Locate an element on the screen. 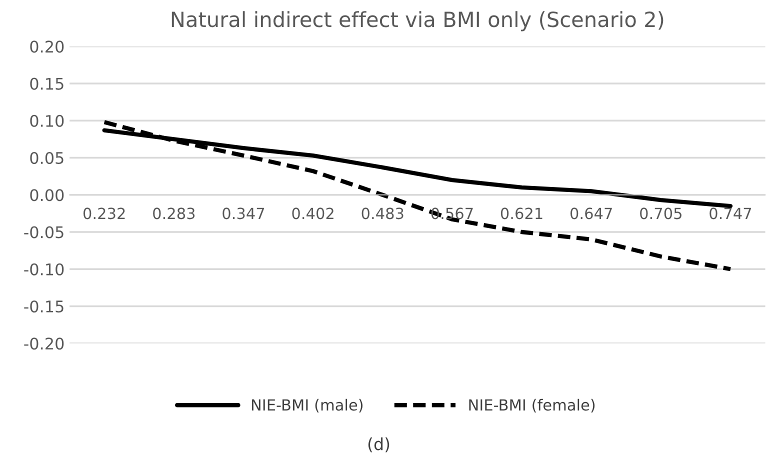 The height and width of the screenshot is (464, 773). x-tick-label: 0.647 is located at coordinates (591, 214).